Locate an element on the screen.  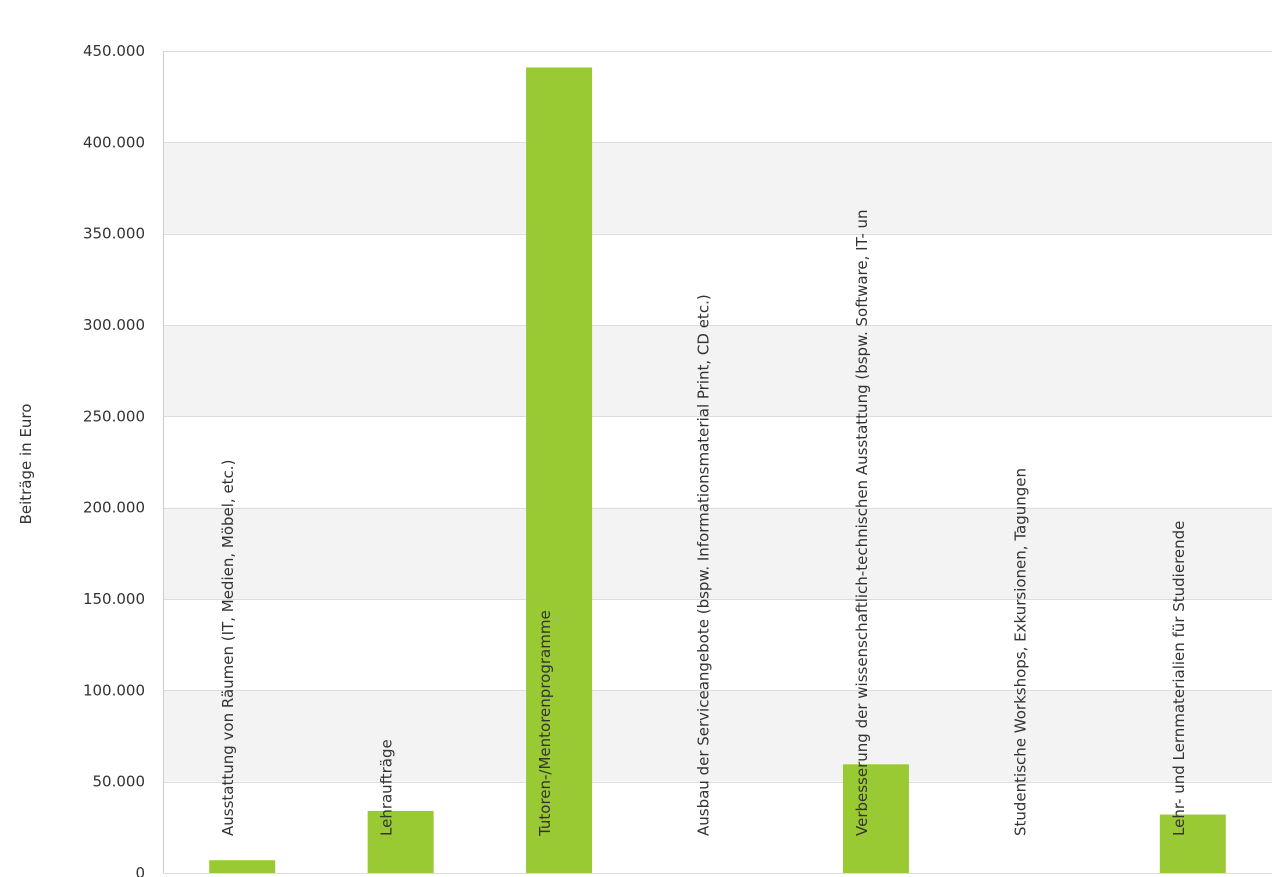
y-tick-label: 350.000 is located at coordinates (114, 234).